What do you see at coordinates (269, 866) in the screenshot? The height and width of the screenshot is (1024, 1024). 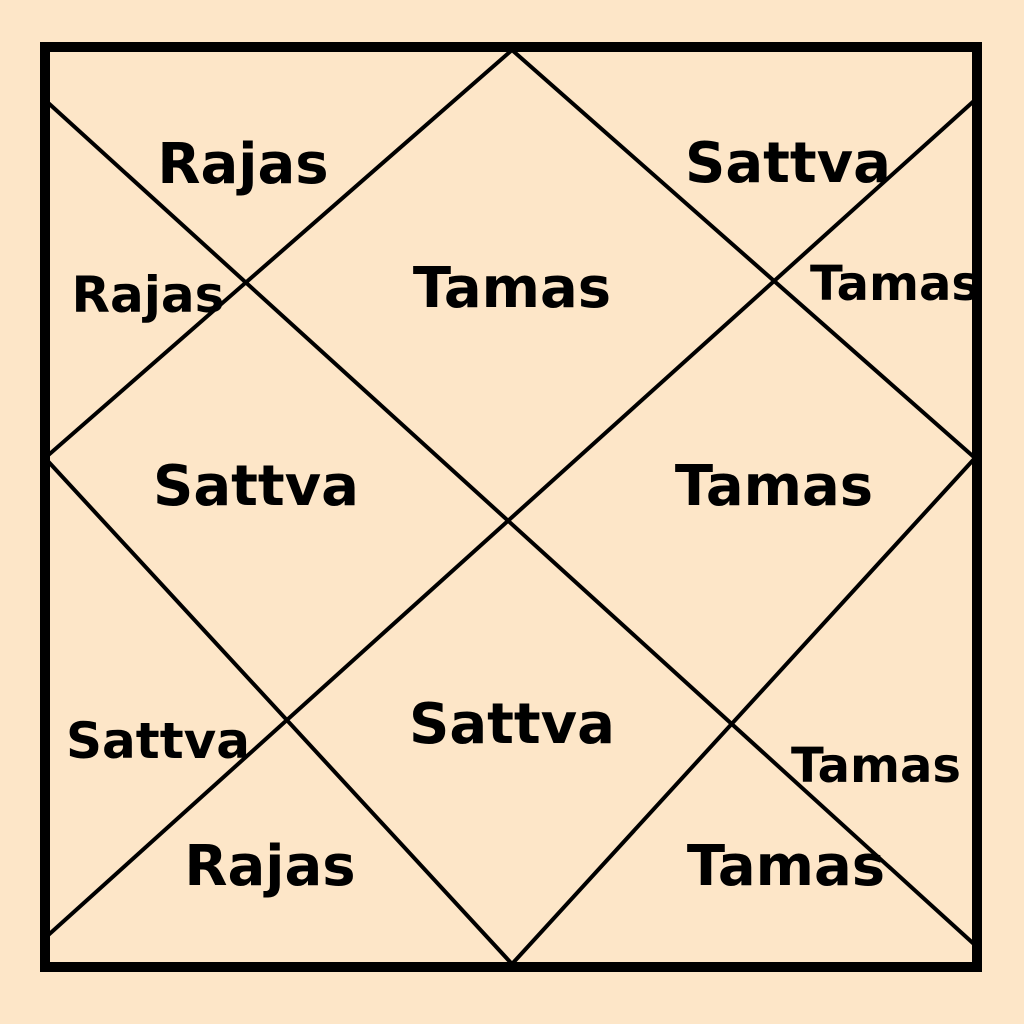 I see `house-6-label: Rajas` at bounding box center [269, 866].